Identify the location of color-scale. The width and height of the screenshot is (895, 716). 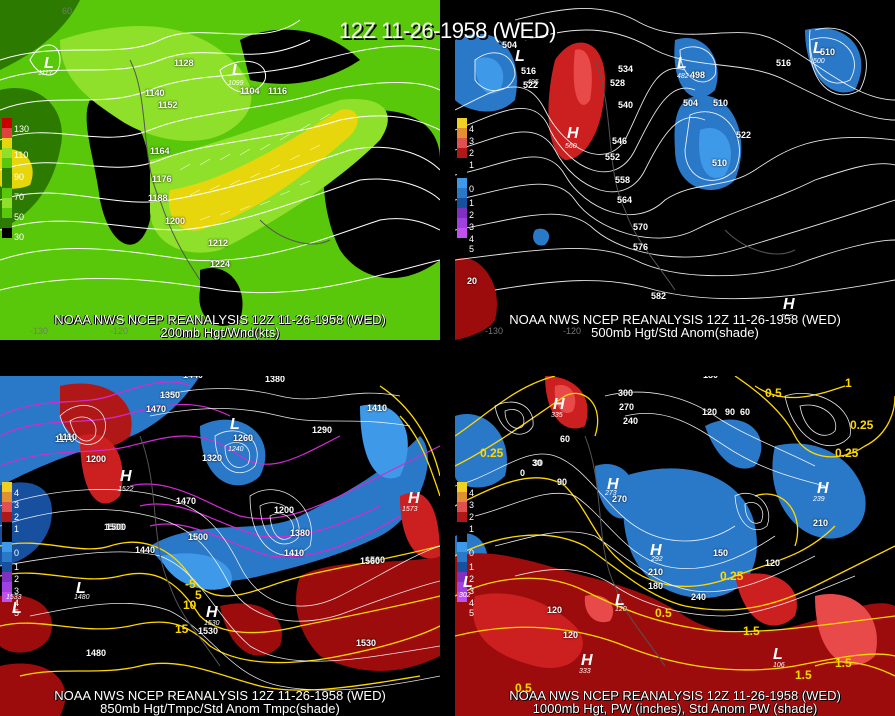
(462, 542).